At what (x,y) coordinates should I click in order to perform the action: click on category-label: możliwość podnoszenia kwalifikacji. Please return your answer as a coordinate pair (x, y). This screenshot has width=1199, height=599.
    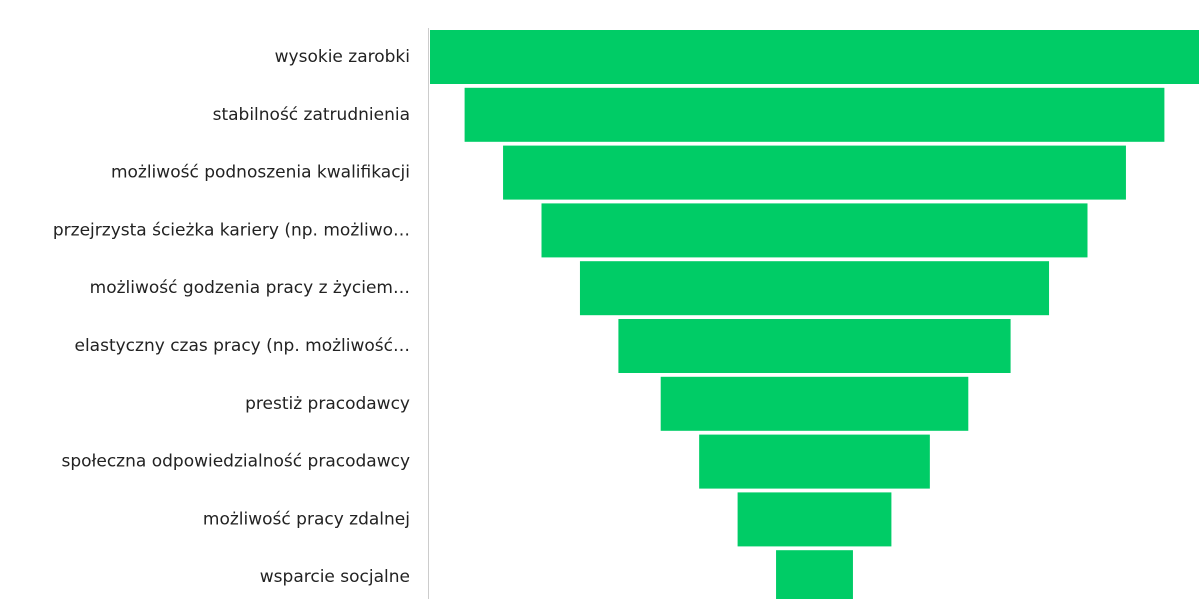
    Looking at the image, I should click on (260, 173).